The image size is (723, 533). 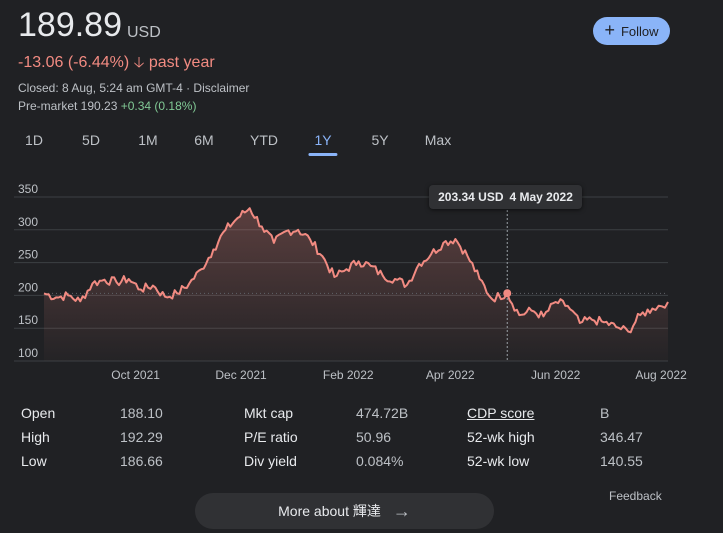 I want to click on stat-value: 186.66, so click(x=141, y=461).